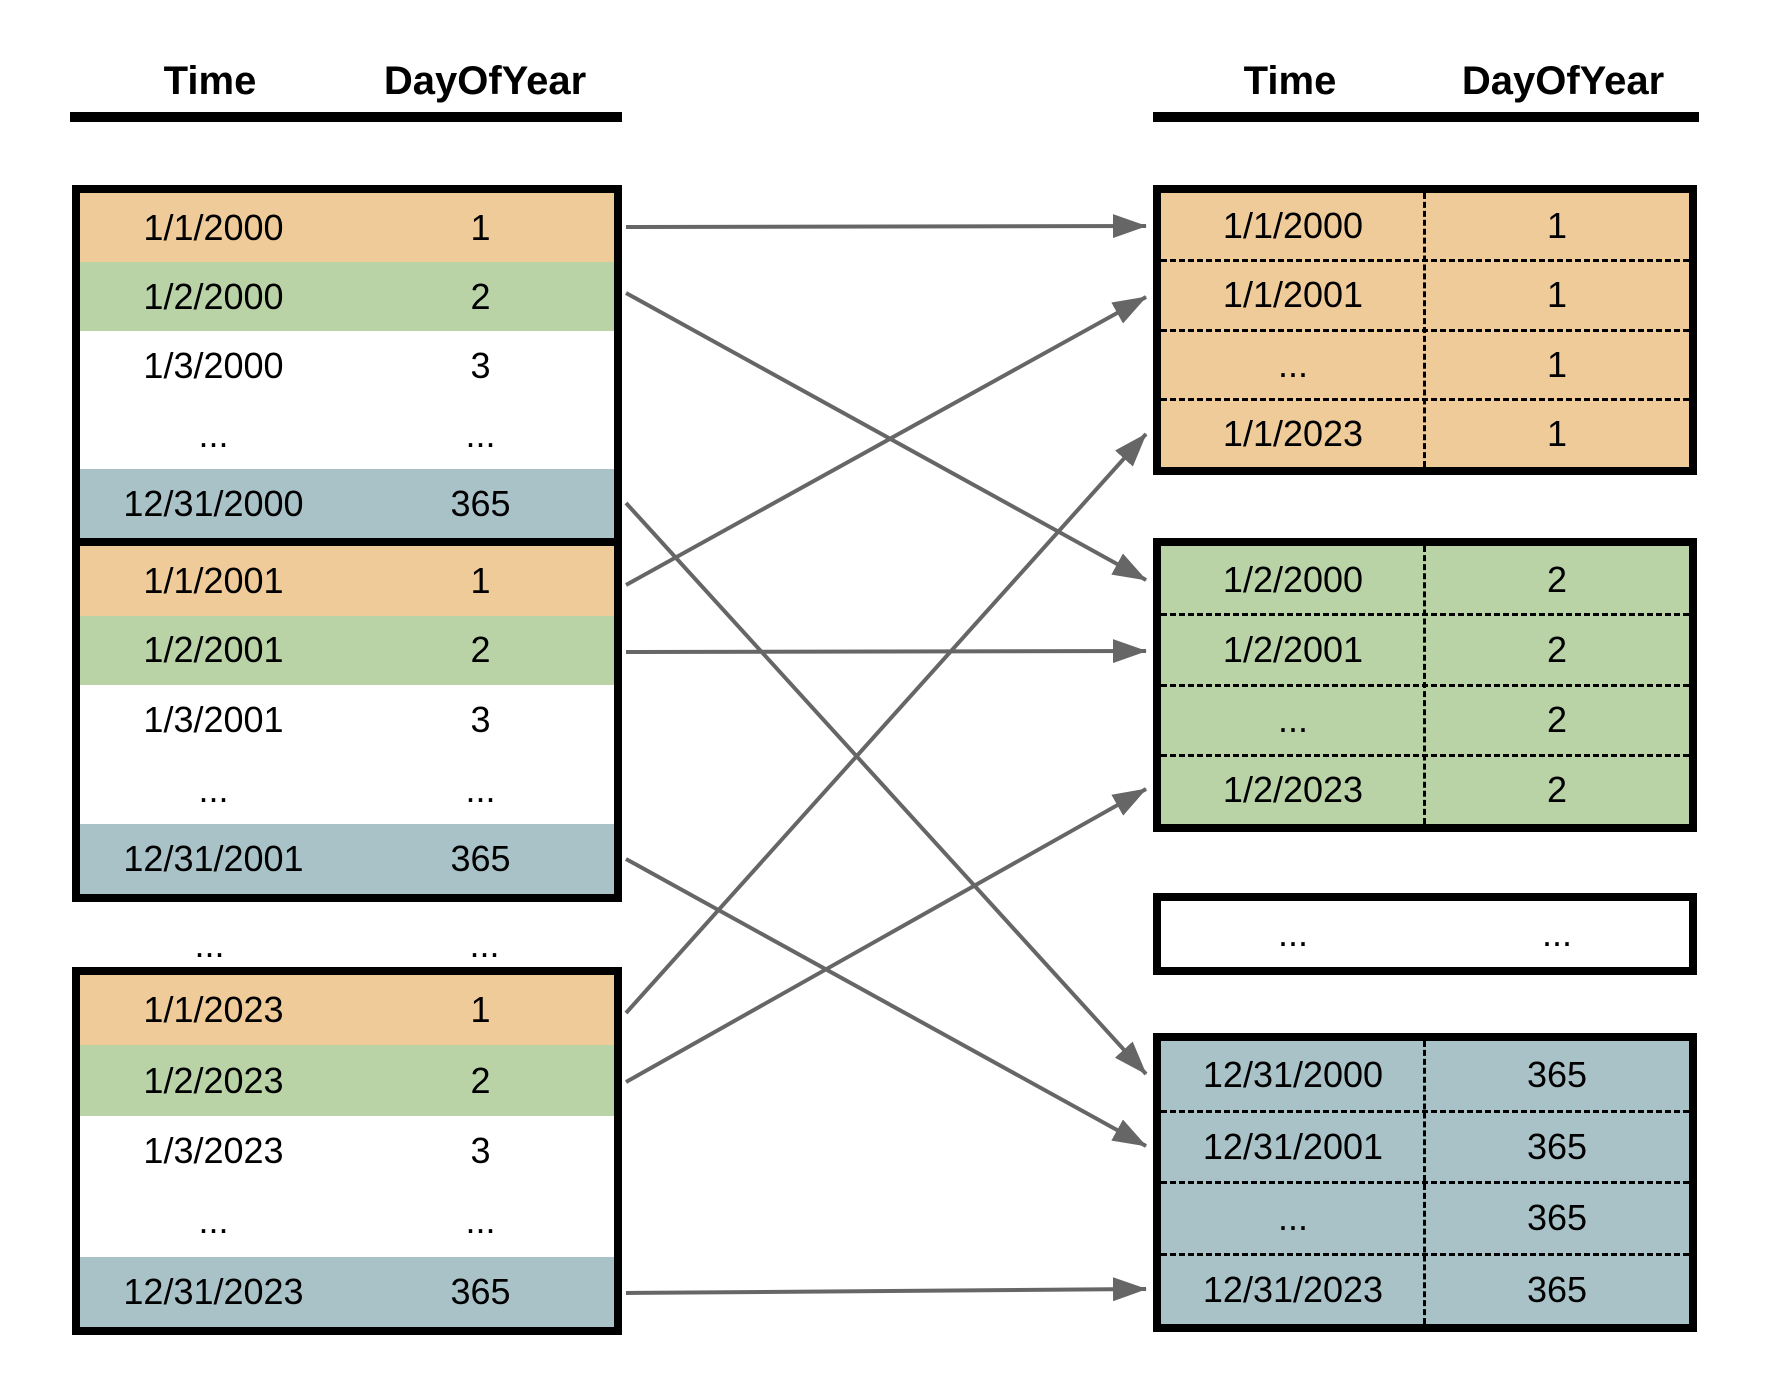  Describe the element at coordinates (213, 859) in the screenshot. I see `time-cell: 12/31/2001` at that location.